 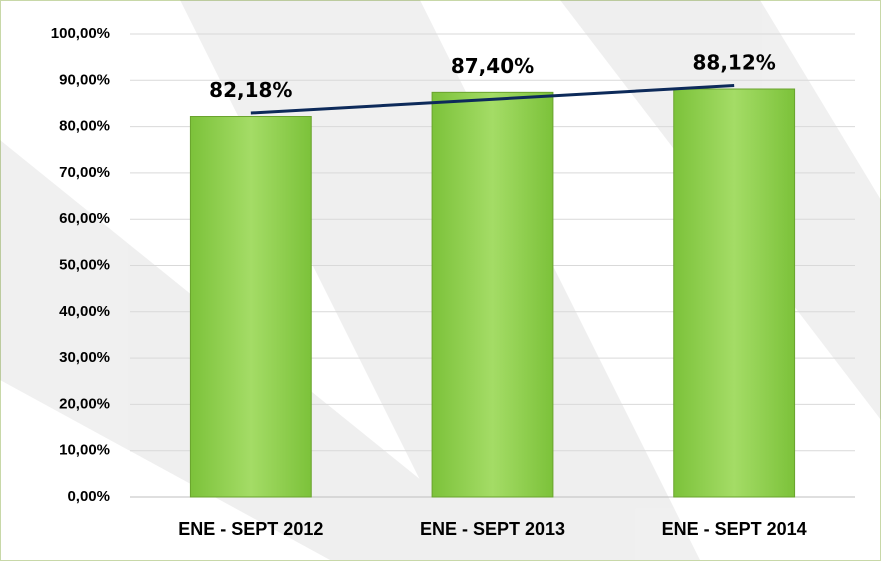 What do you see at coordinates (88, 496) in the screenshot?
I see `y-tick-label: 0,00%` at bounding box center [88, 496].